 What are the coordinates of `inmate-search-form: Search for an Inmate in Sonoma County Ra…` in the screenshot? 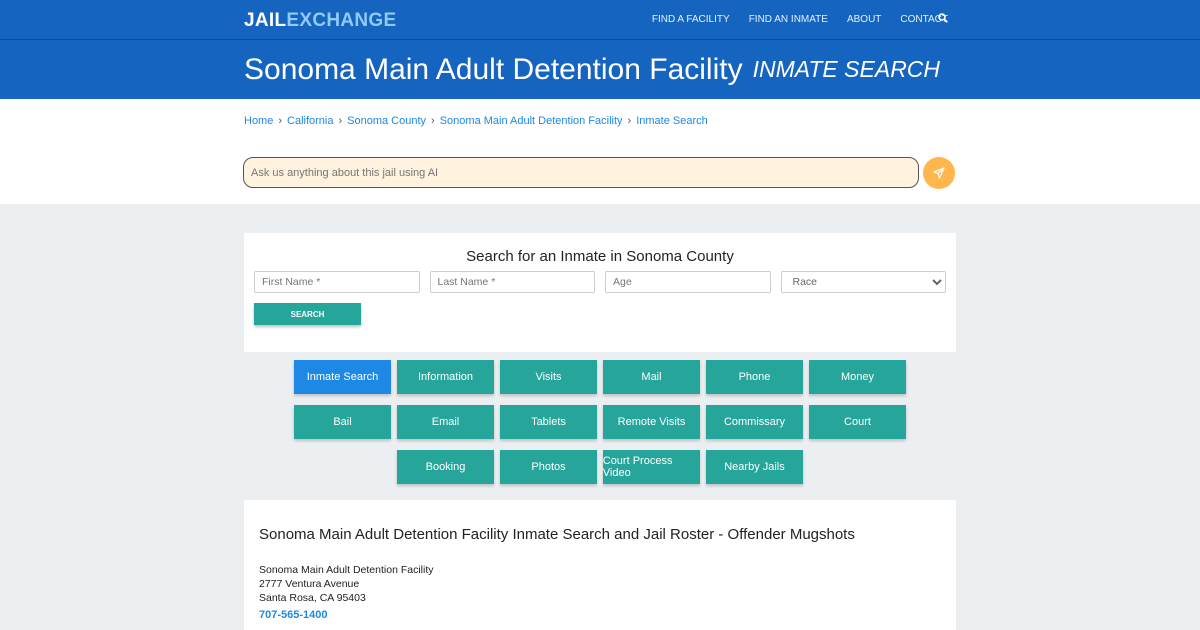 It's located at (600, 292).